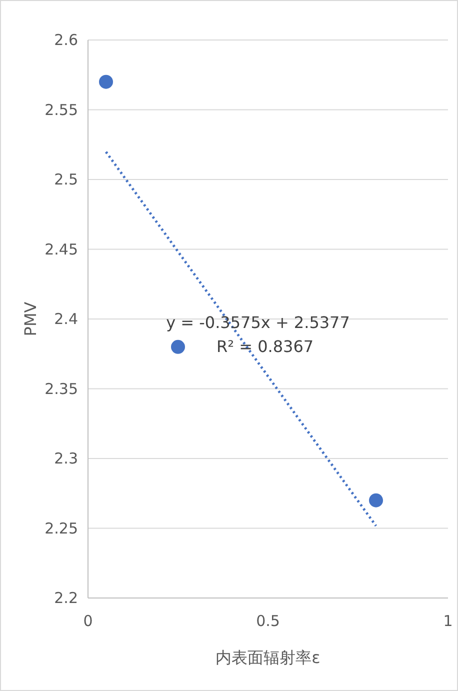 Image resolution: width=458 pixels, height=691 pixels. I want to click on x-tick-label: 1, so click(448, 621).